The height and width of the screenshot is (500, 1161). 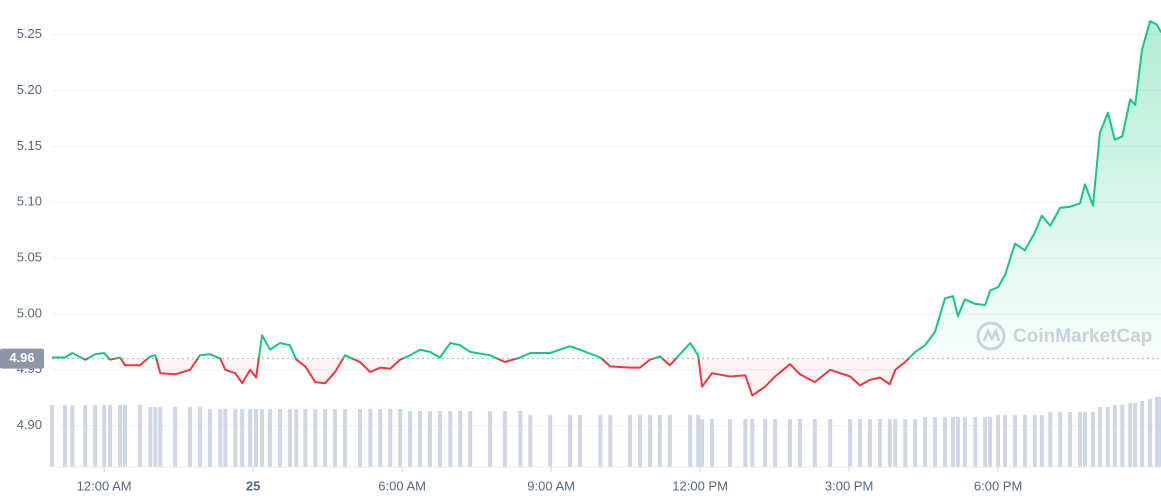 I want to click on x-tick-label: 25, so click(x=253, y=485).